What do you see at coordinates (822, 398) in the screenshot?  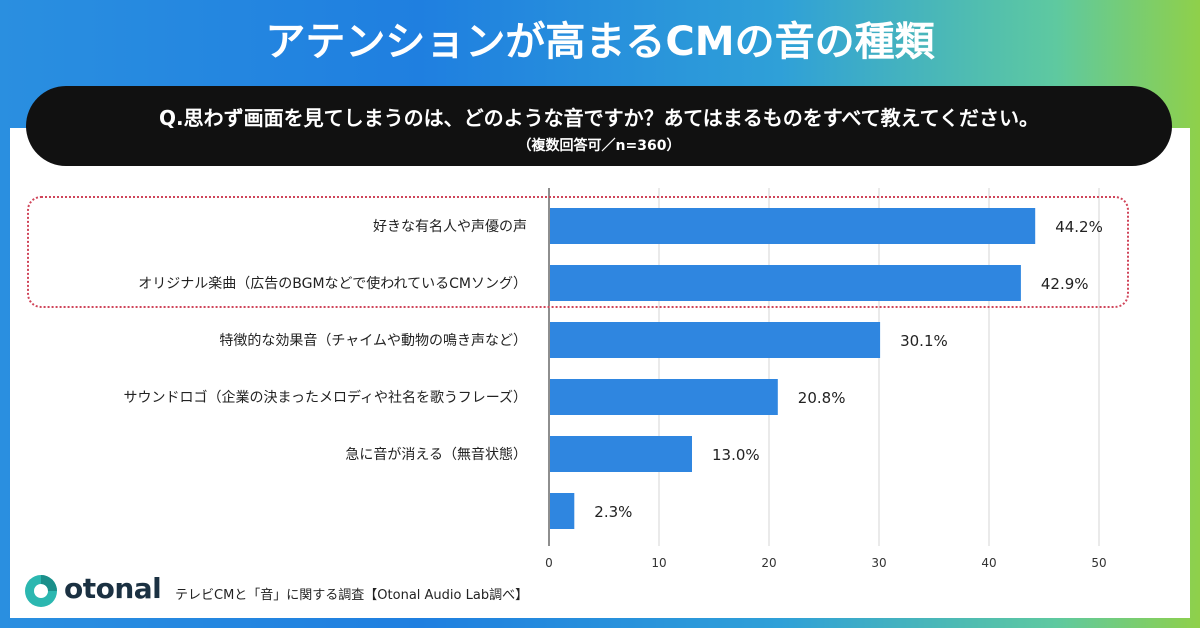 I see `data-label: 20.8%` at bounding box center [822, 398].